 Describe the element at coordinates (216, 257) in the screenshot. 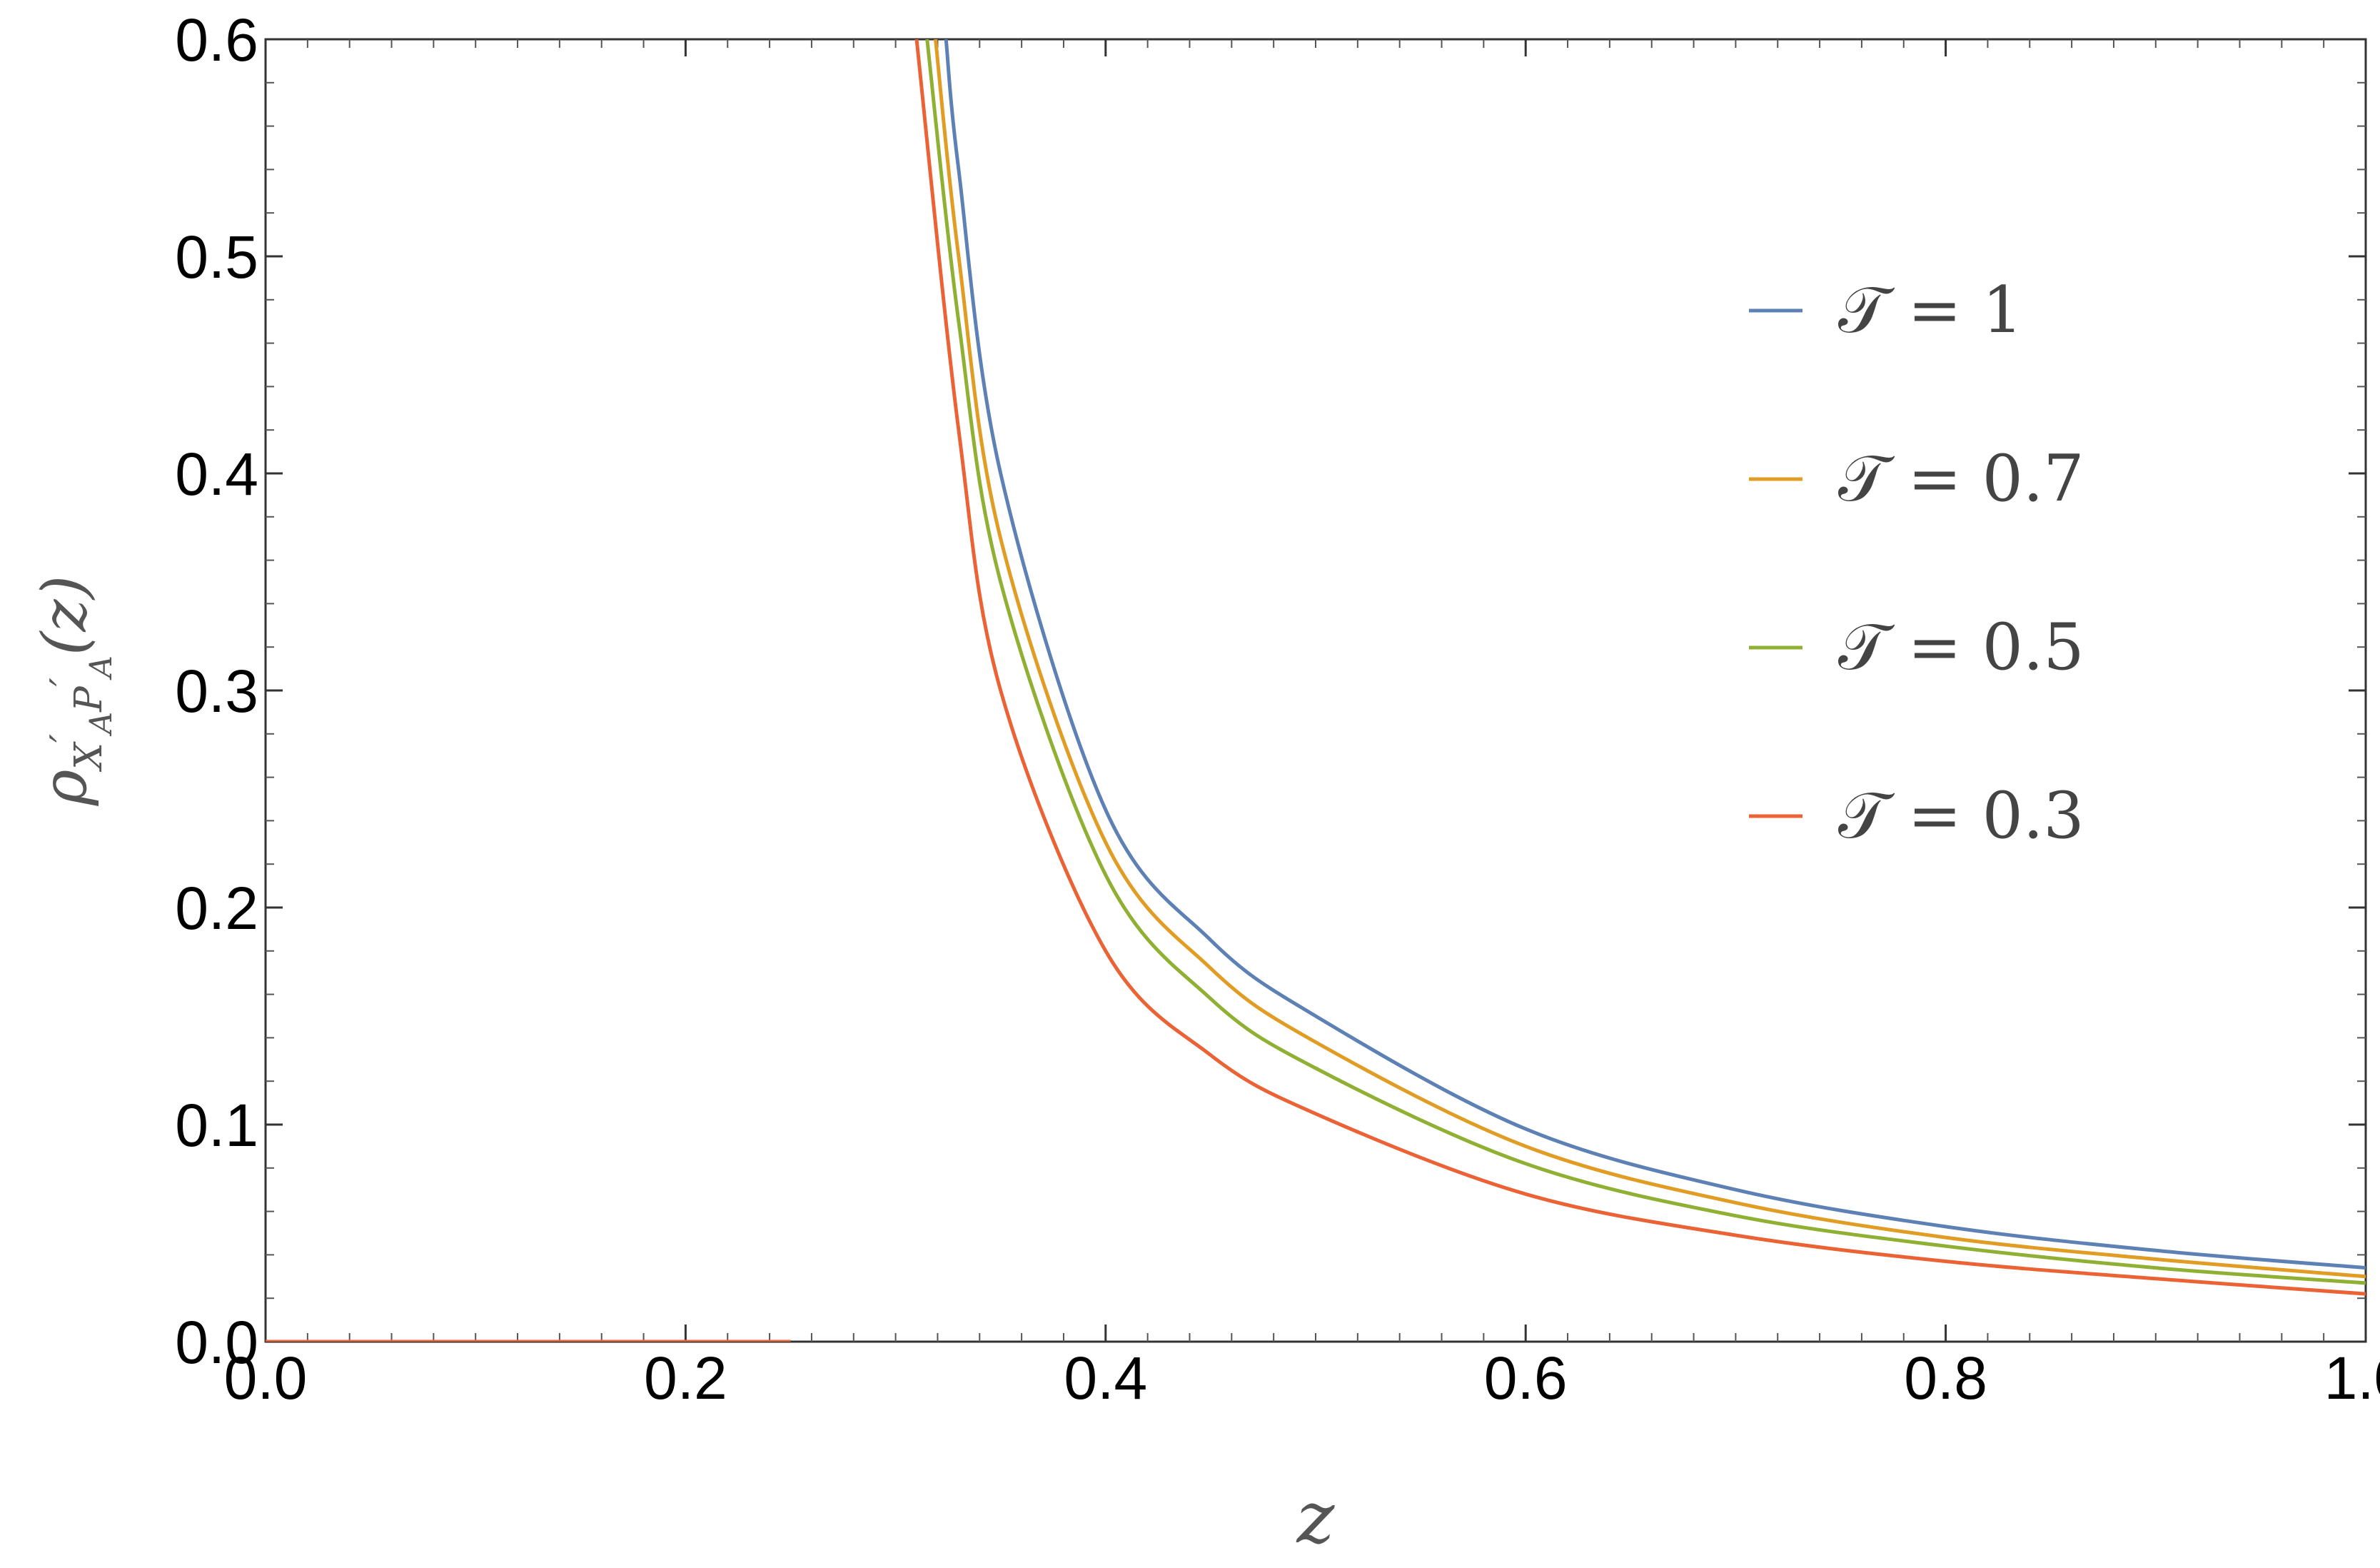

I see `y-tick-label: 0.5` at that location.